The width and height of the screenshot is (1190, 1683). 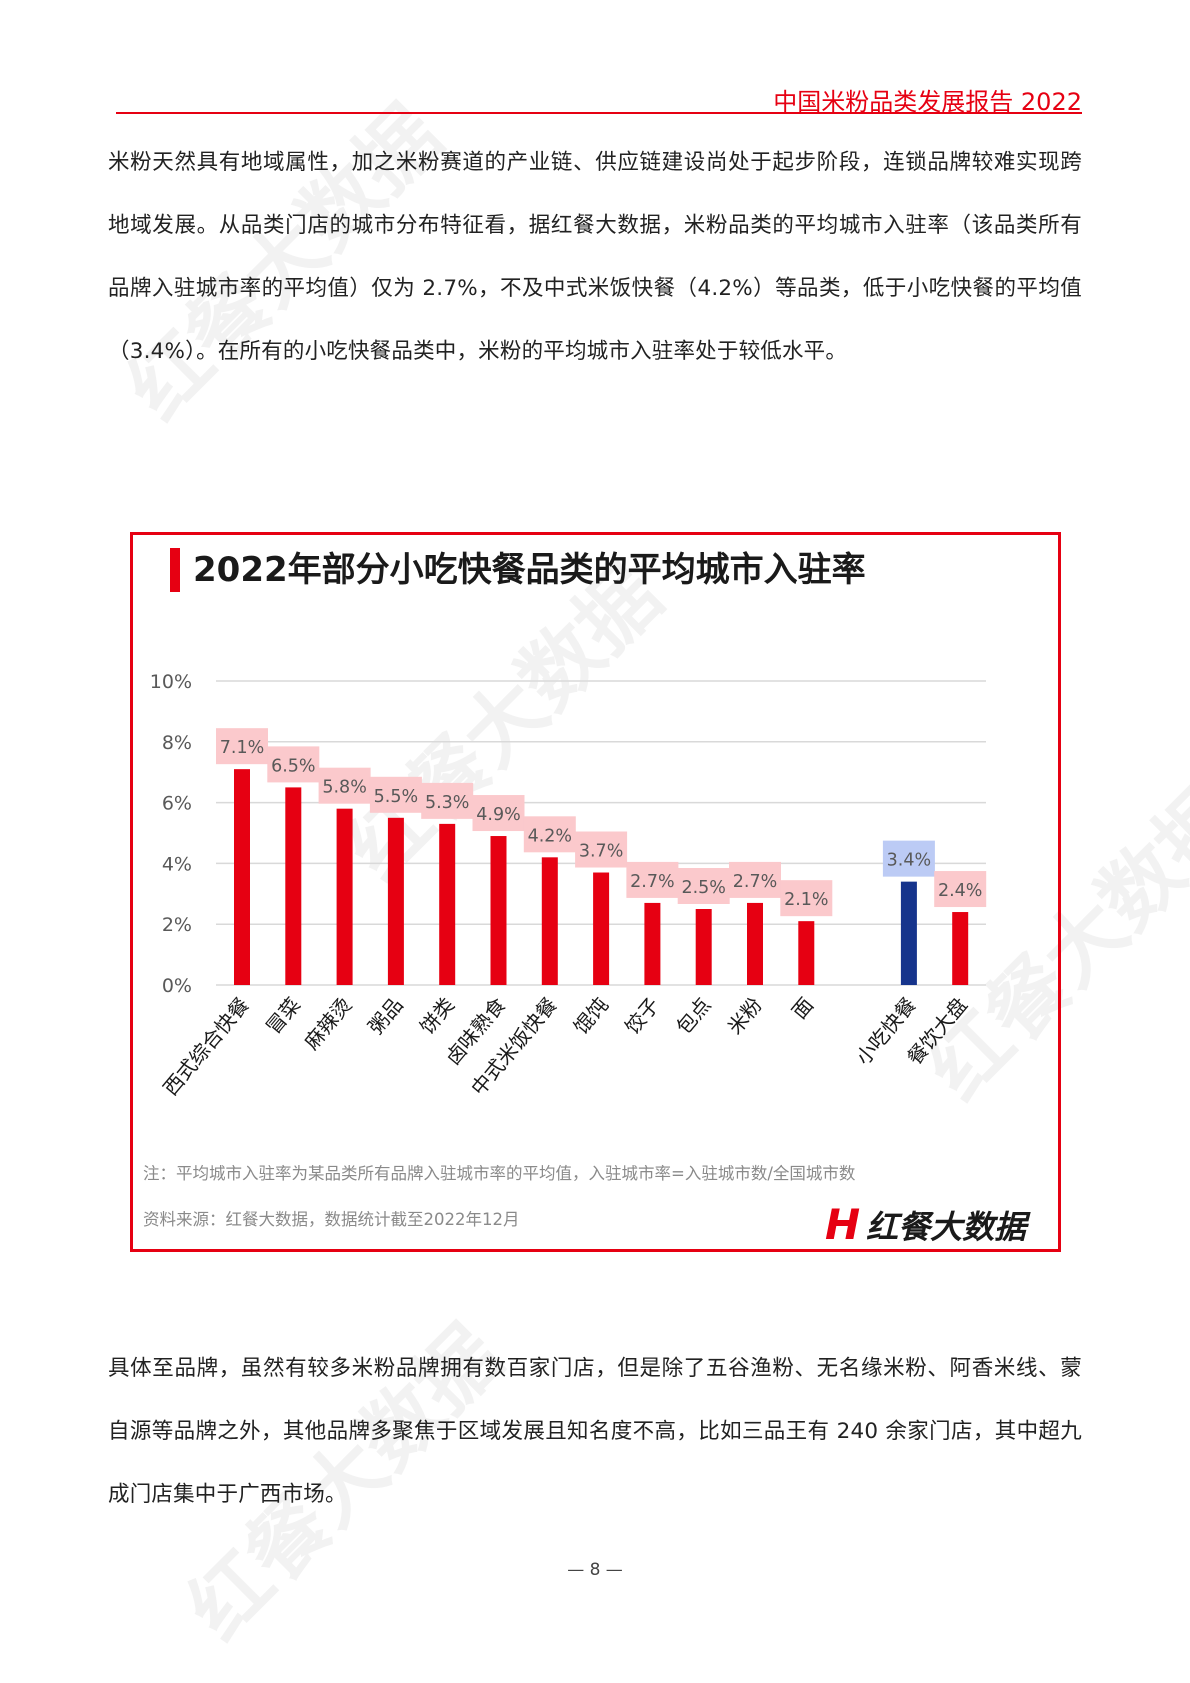 I want to click on x-category-label: 饺子, so click(x=642, y=1016).